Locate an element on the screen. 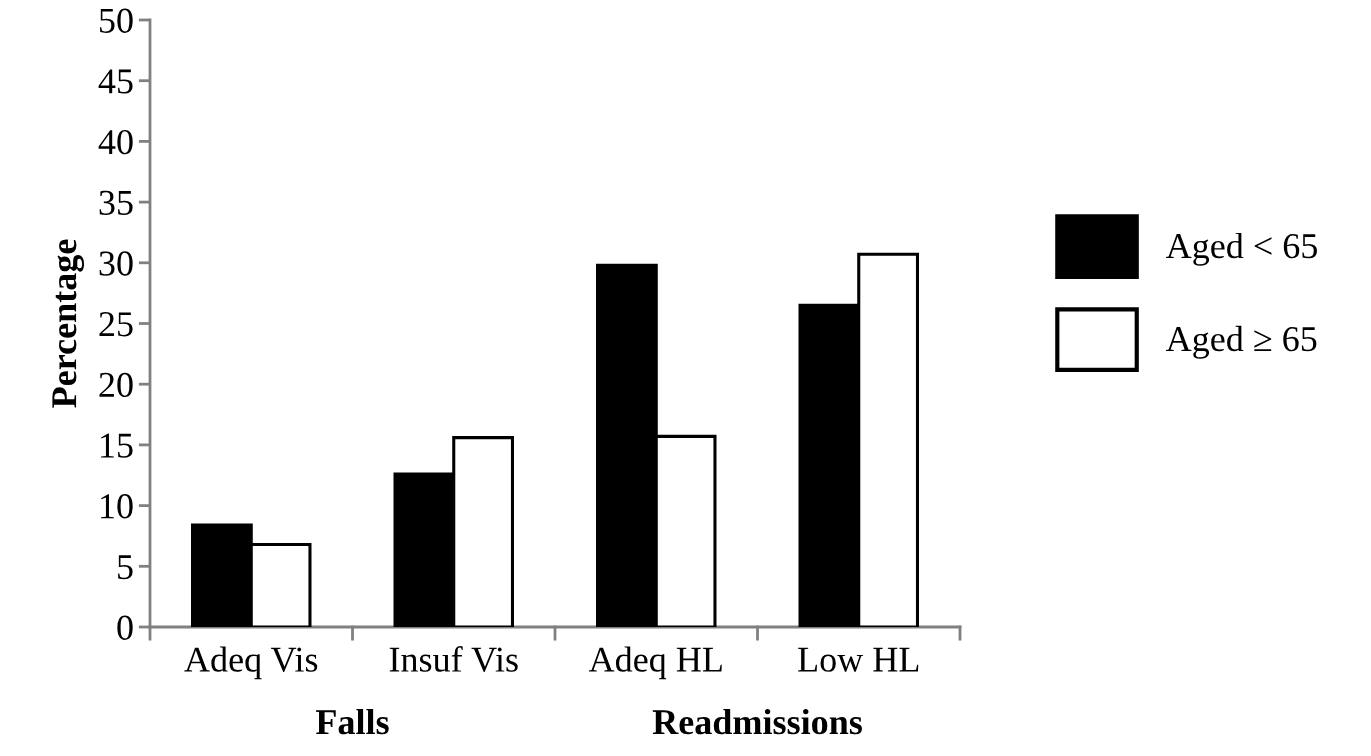 This screenshot has height=756, width=1371. x-tick-label: Insuf Vis is located at coordinates (453, 659).